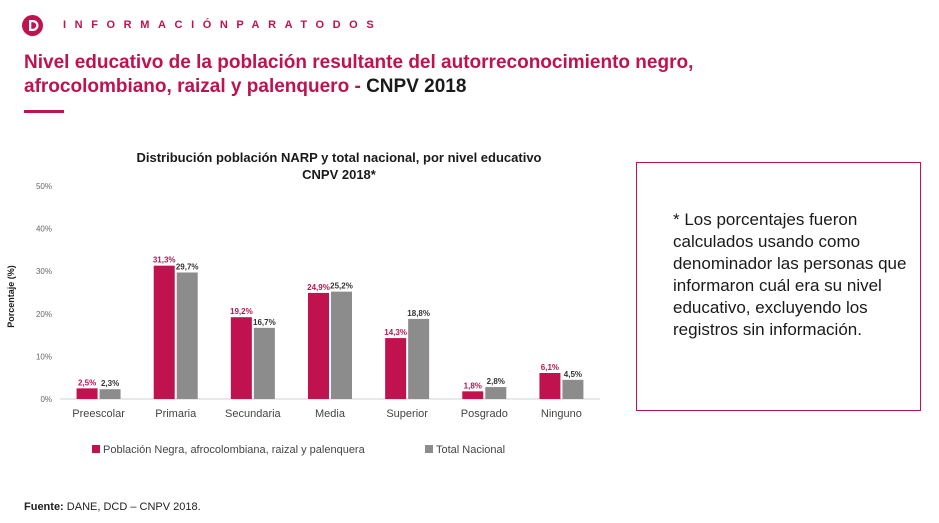 The image size is (939, 523). What do you see at coordinates (132, 507) in the screenshot?
I see `source-text: DANE, DCD – CNPV 2018.` at bounding box center [132, 507].